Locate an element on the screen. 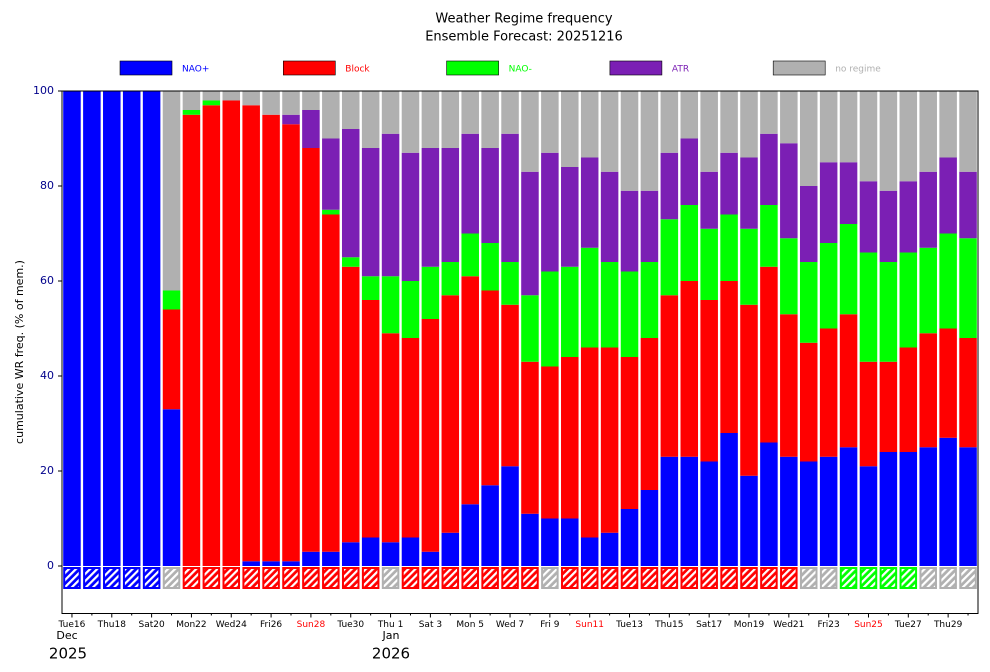 This screenshot has width=990, height=672. legend-label: NAO+ is located at coordinates (195, 70).